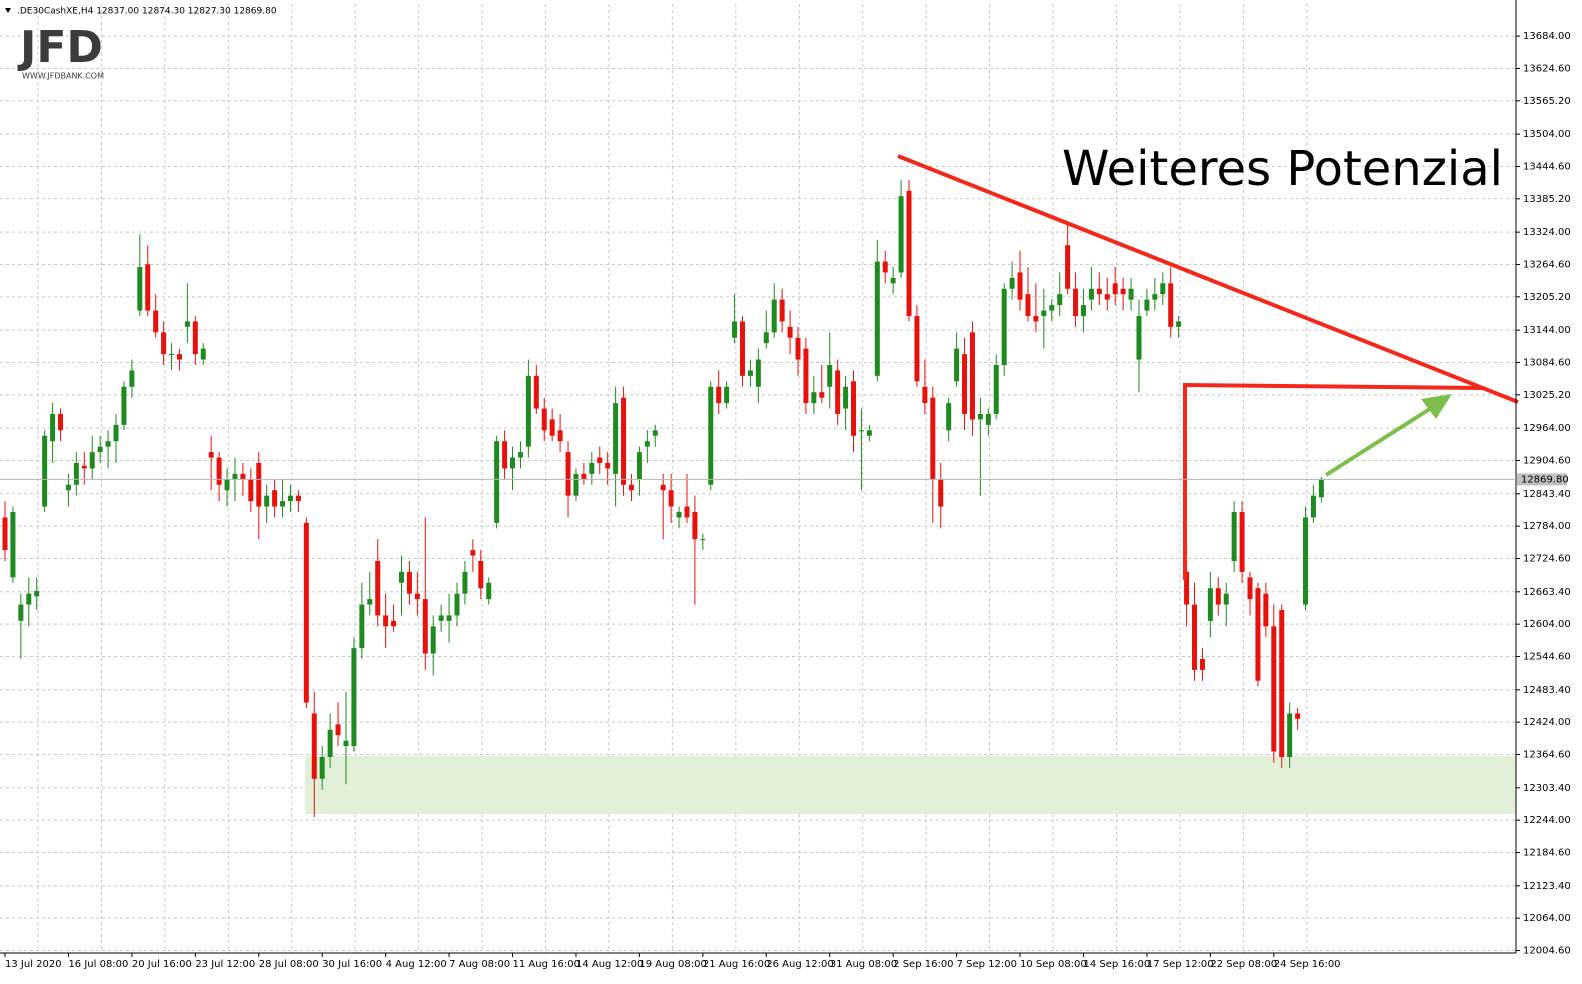 The width and height of the screenshot is (1582, 984). What do you see at coordinates (1208, 279) in the screenshot?
I see `trend-line` at bounding box center [1208, 279].